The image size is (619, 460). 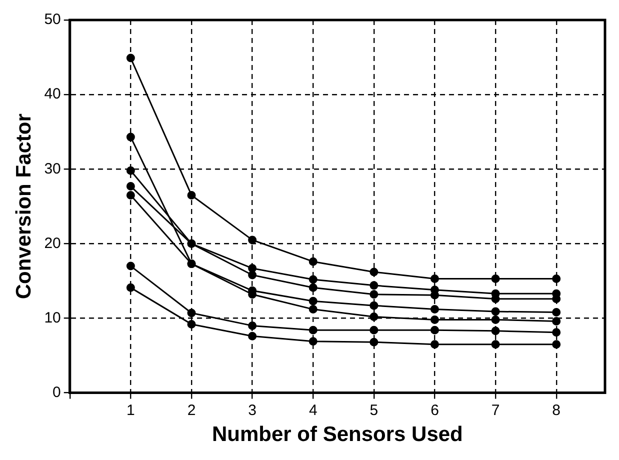 I want to click on x-tick-label: 3, so click(x=252, y=410).